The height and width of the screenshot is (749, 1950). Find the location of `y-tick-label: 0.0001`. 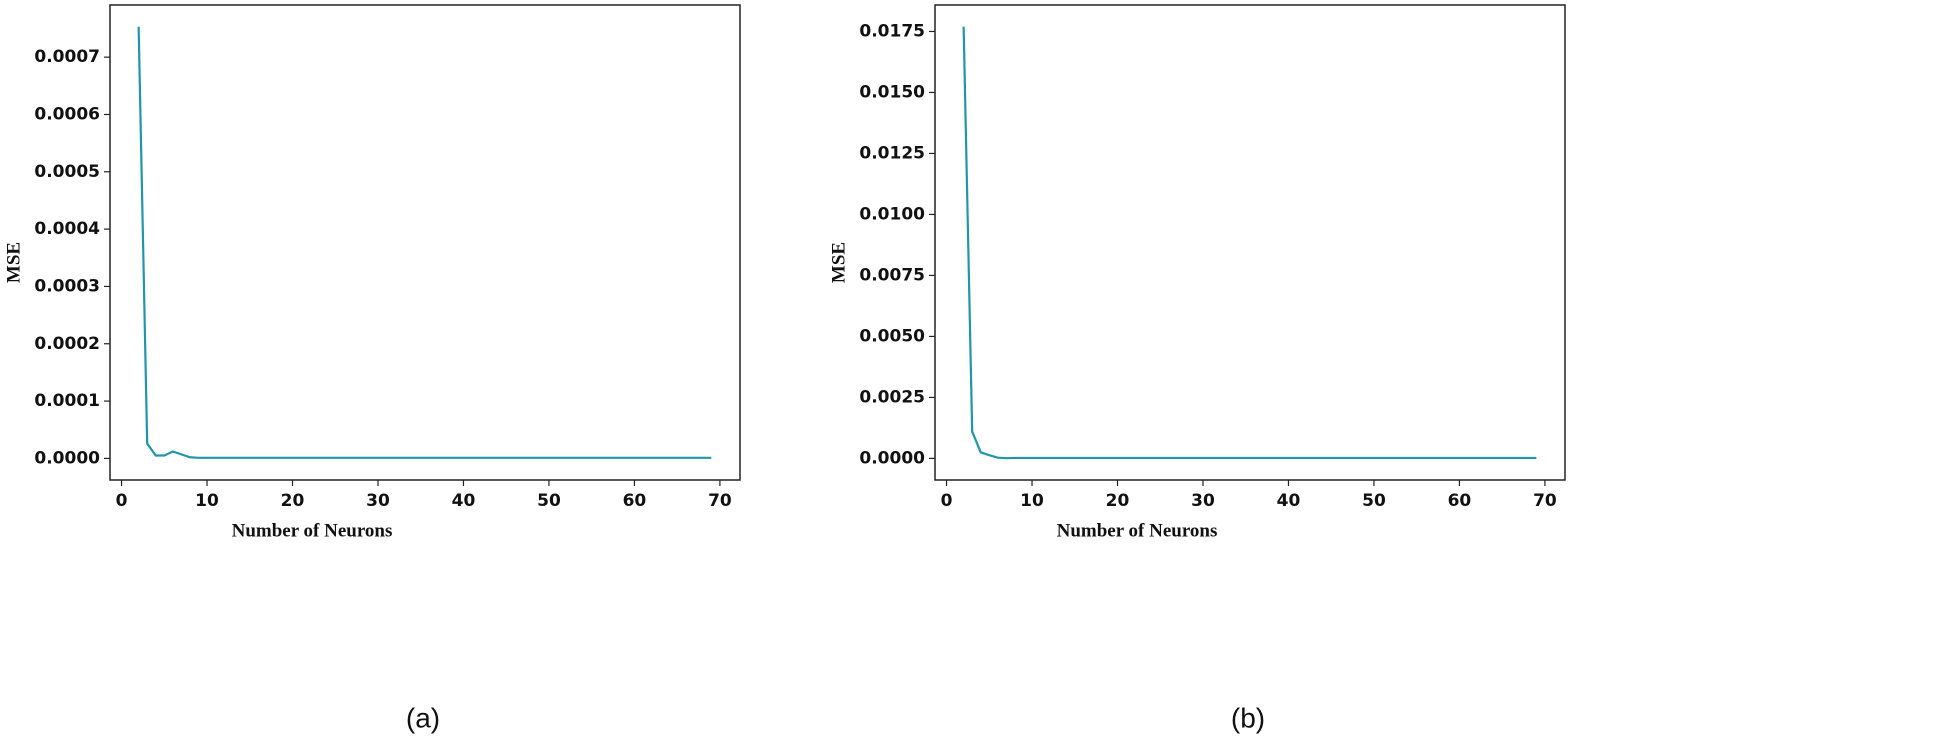

y-tick-label: 0.0001 is located at coordinates (67, 401).